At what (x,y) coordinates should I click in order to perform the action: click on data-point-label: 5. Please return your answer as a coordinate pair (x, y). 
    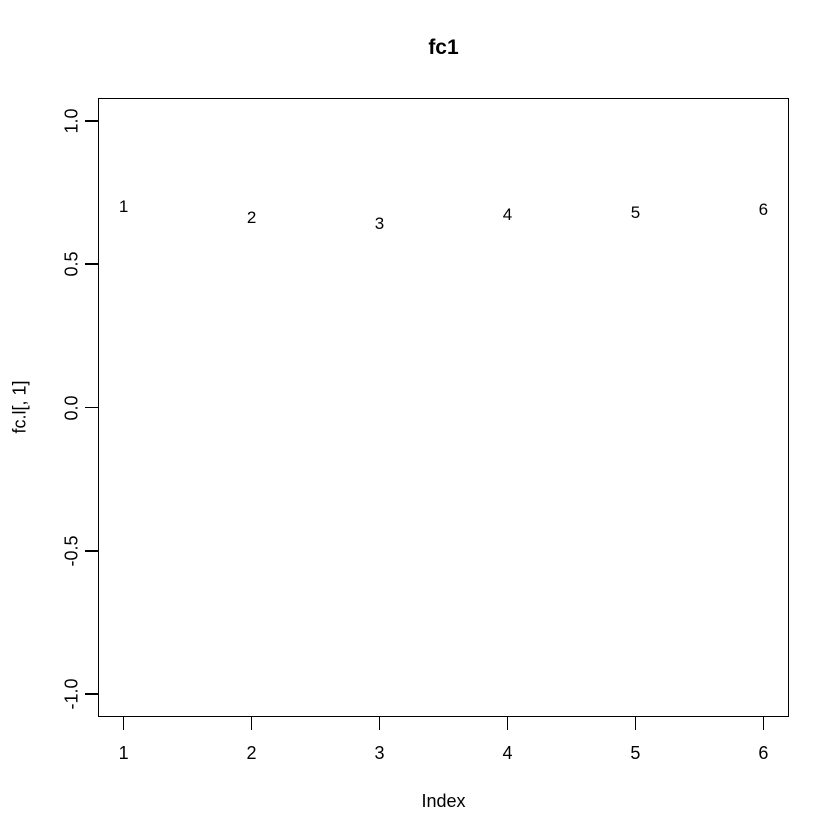
    Looking at the image, I should click on (635, 212).